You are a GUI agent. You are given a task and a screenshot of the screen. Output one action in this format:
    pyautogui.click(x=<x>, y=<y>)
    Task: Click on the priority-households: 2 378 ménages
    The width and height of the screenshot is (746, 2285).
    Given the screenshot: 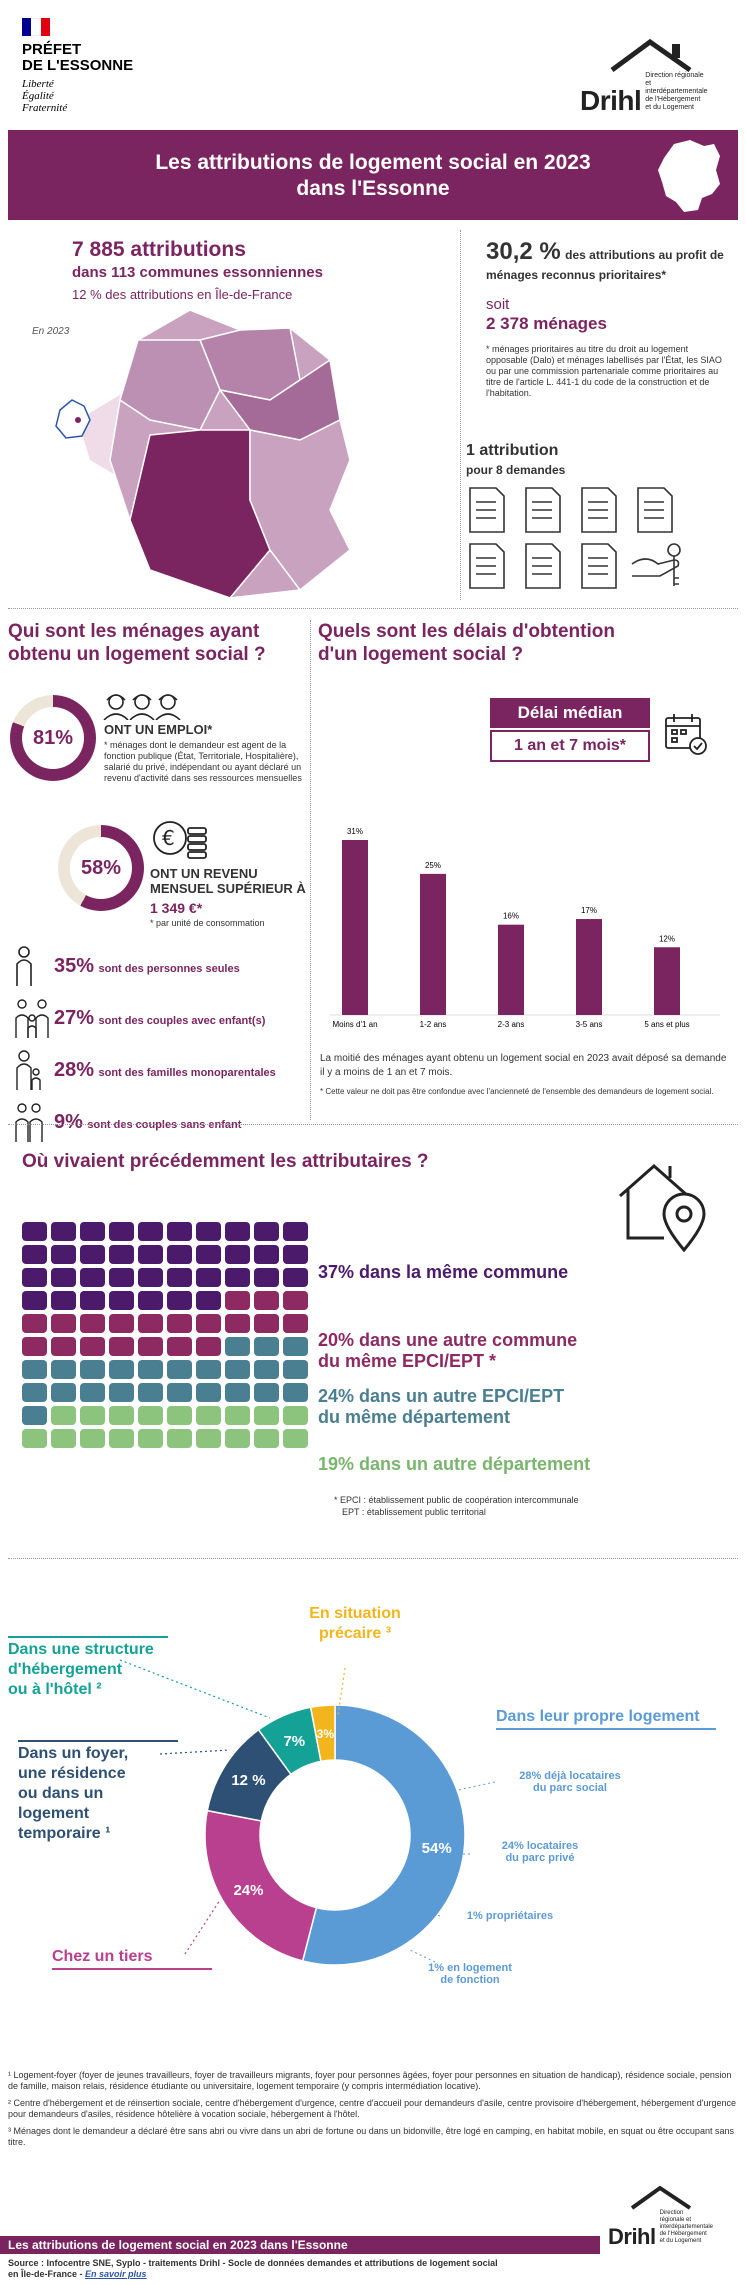 What is the action you would take?
    pyautogui.click(x=546, y=323)
    